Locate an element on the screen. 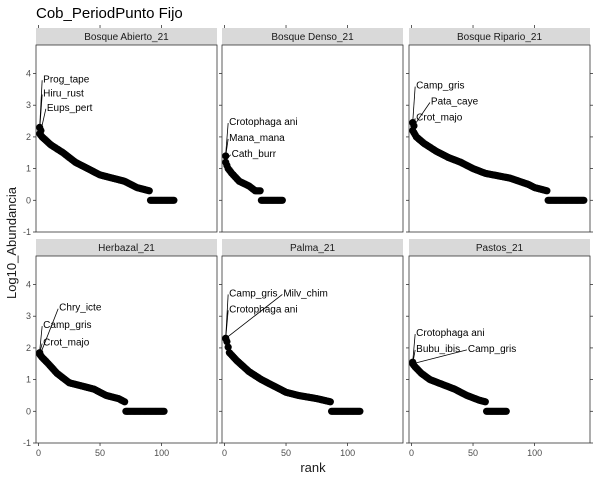 Image resolution: width=600 pixels, height=480 pixels. species-label: Mana_mana is located at coordinates (257, 138).